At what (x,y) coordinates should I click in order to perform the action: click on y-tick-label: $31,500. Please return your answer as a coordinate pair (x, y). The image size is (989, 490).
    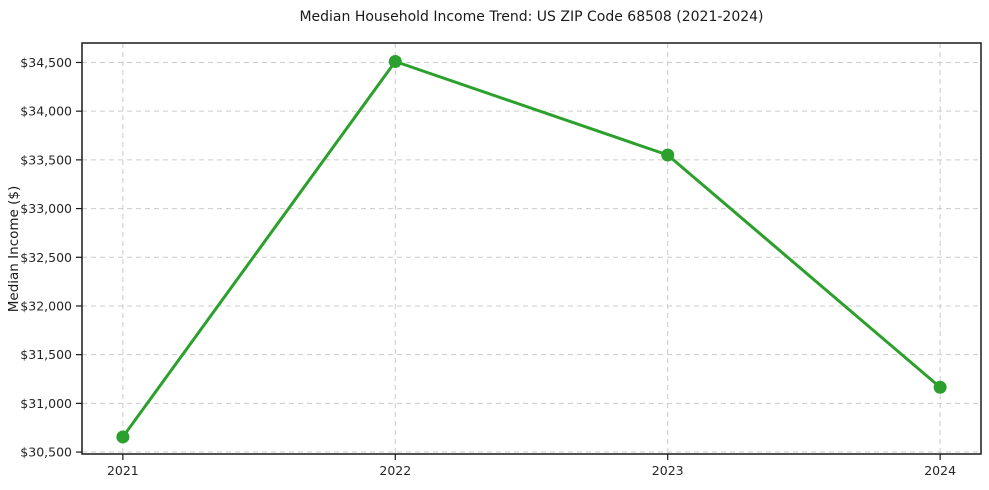
    Looking at the image, I should click on (46, 354).